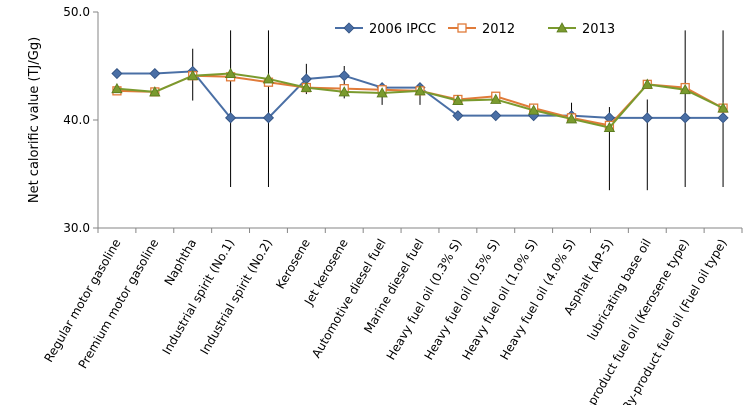  I want to click on series-2013, so click(420, 99).